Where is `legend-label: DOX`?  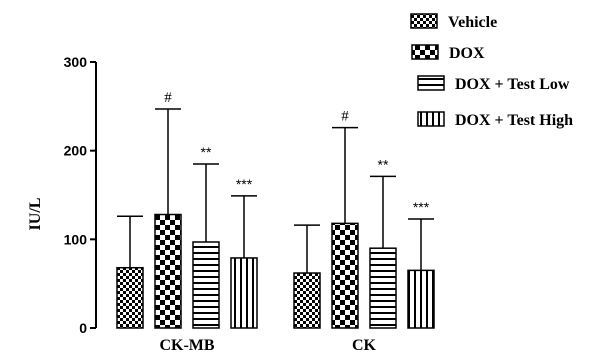 legend-label: DOX is located at coordinates (467, 53).